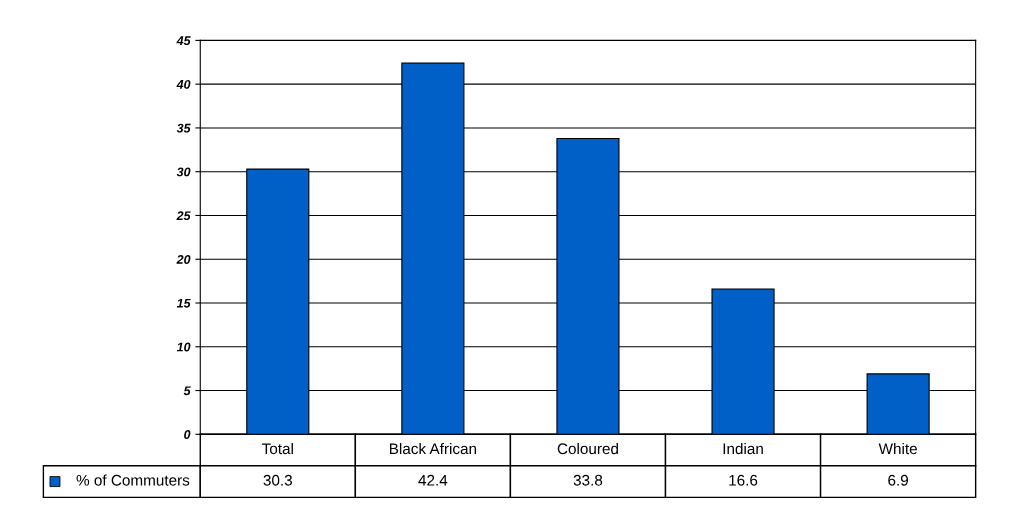 This screenshot has width=1027, height=505. I want to click on legend-label: % of Commuters, so click(133, 480).